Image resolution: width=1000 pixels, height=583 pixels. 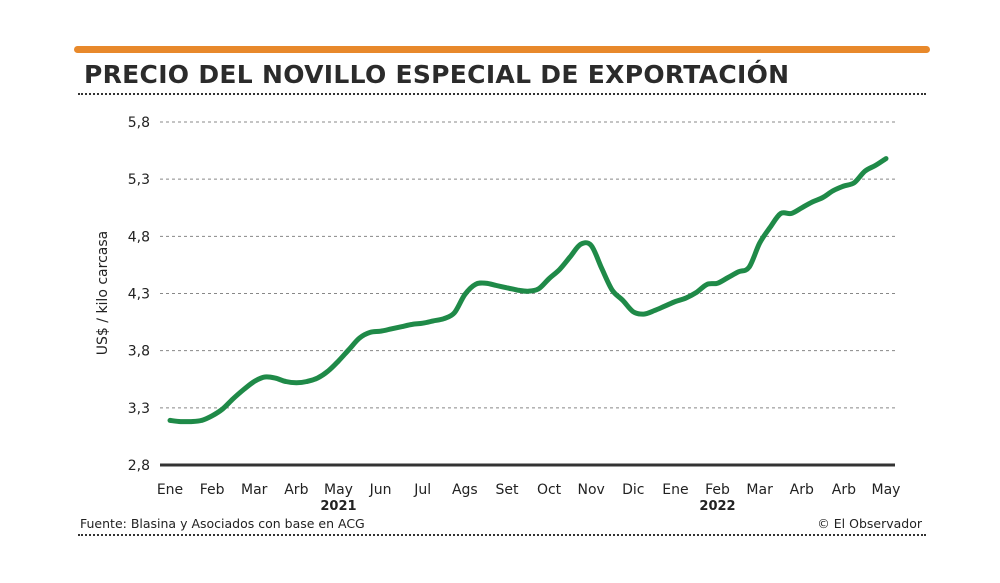 What do you see at coordinates (465, 490) in the screenshot?
I see `x-tick-label: Ags` at bounding box center [465, 490].